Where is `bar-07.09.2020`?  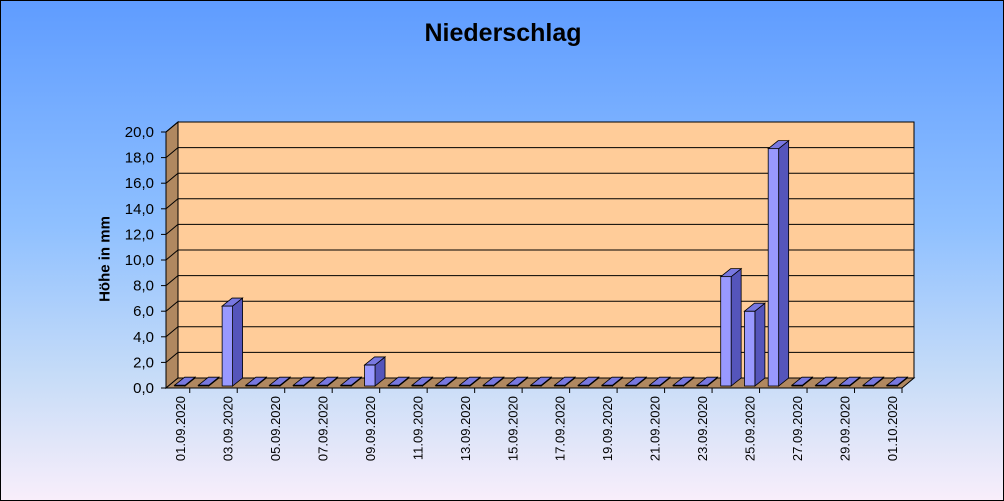
bar-07.09.2020 is located at coordinates (327, 381).